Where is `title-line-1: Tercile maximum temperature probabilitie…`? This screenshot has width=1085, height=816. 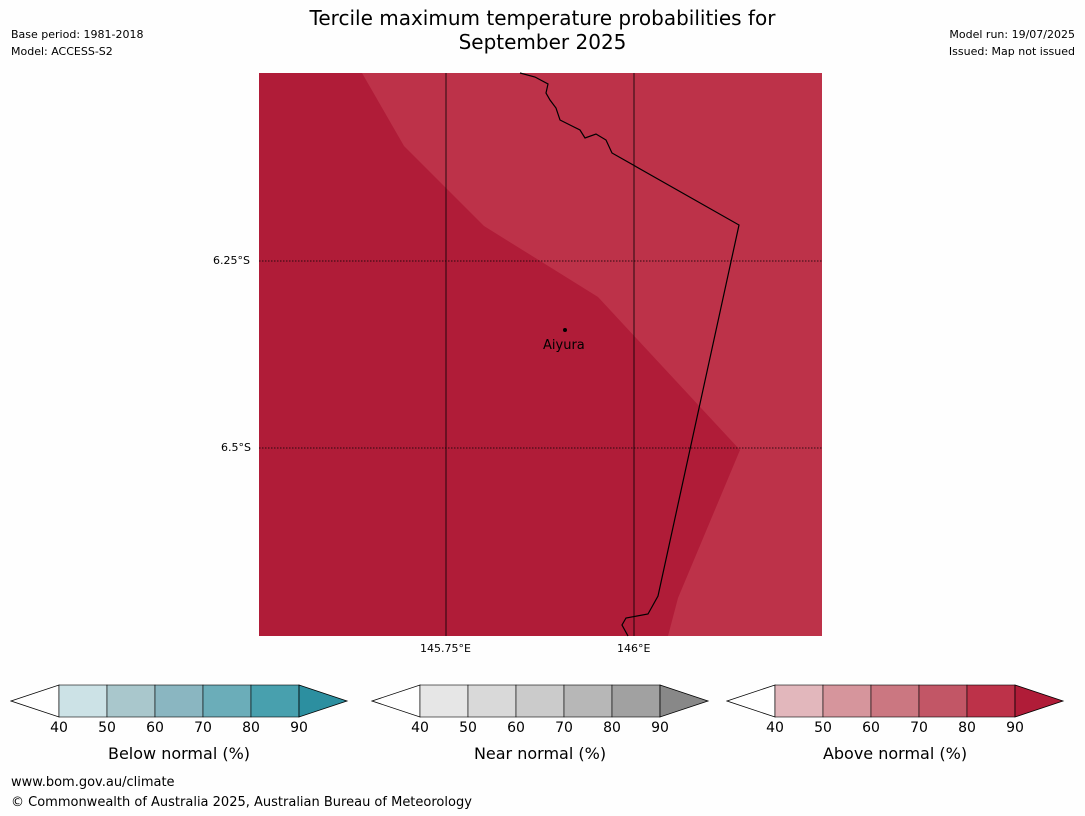 title-line-1: Tercile maximum temperature probabilitie… is located at coordinates (542, 18).